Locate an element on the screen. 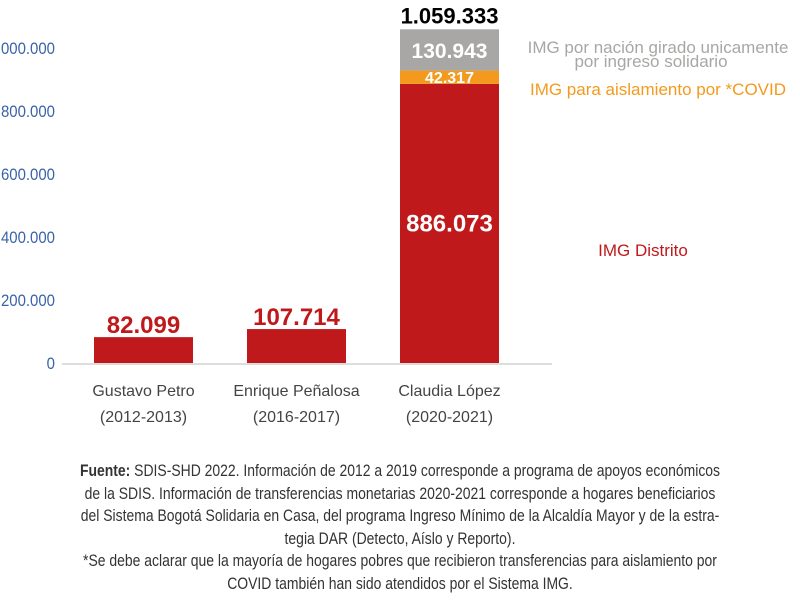 The image size is (800, 600). y-tick-label: 1.000.000 is located at coordinates (27, 49).